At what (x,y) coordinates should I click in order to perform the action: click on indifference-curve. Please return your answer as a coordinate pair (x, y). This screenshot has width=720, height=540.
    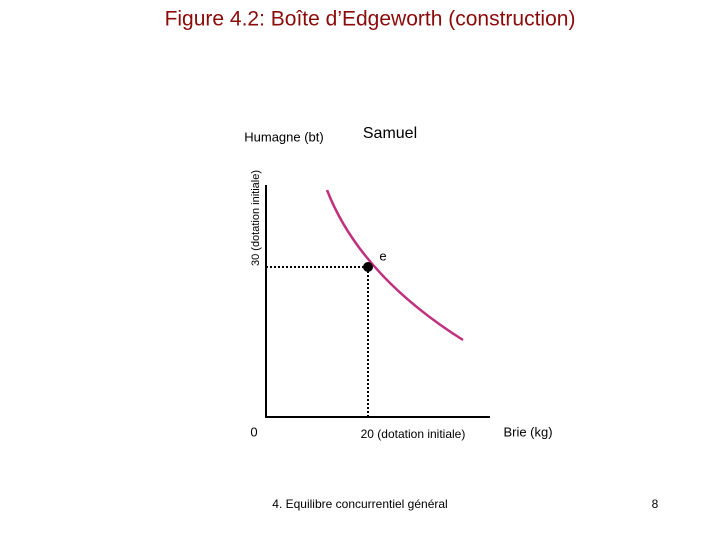
    Looking at the image, I should click on (394, 265).